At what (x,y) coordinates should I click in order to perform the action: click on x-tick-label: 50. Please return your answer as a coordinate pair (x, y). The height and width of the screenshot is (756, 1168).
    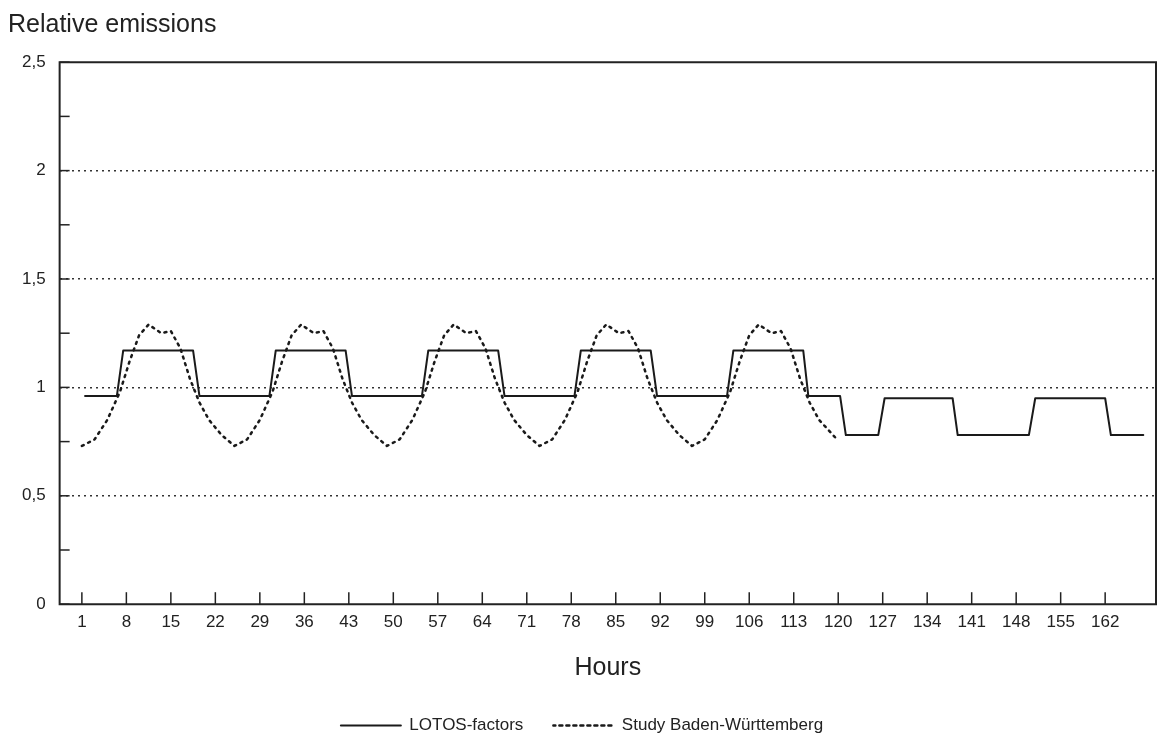
    Looking at the image, I should click on (393, 622).